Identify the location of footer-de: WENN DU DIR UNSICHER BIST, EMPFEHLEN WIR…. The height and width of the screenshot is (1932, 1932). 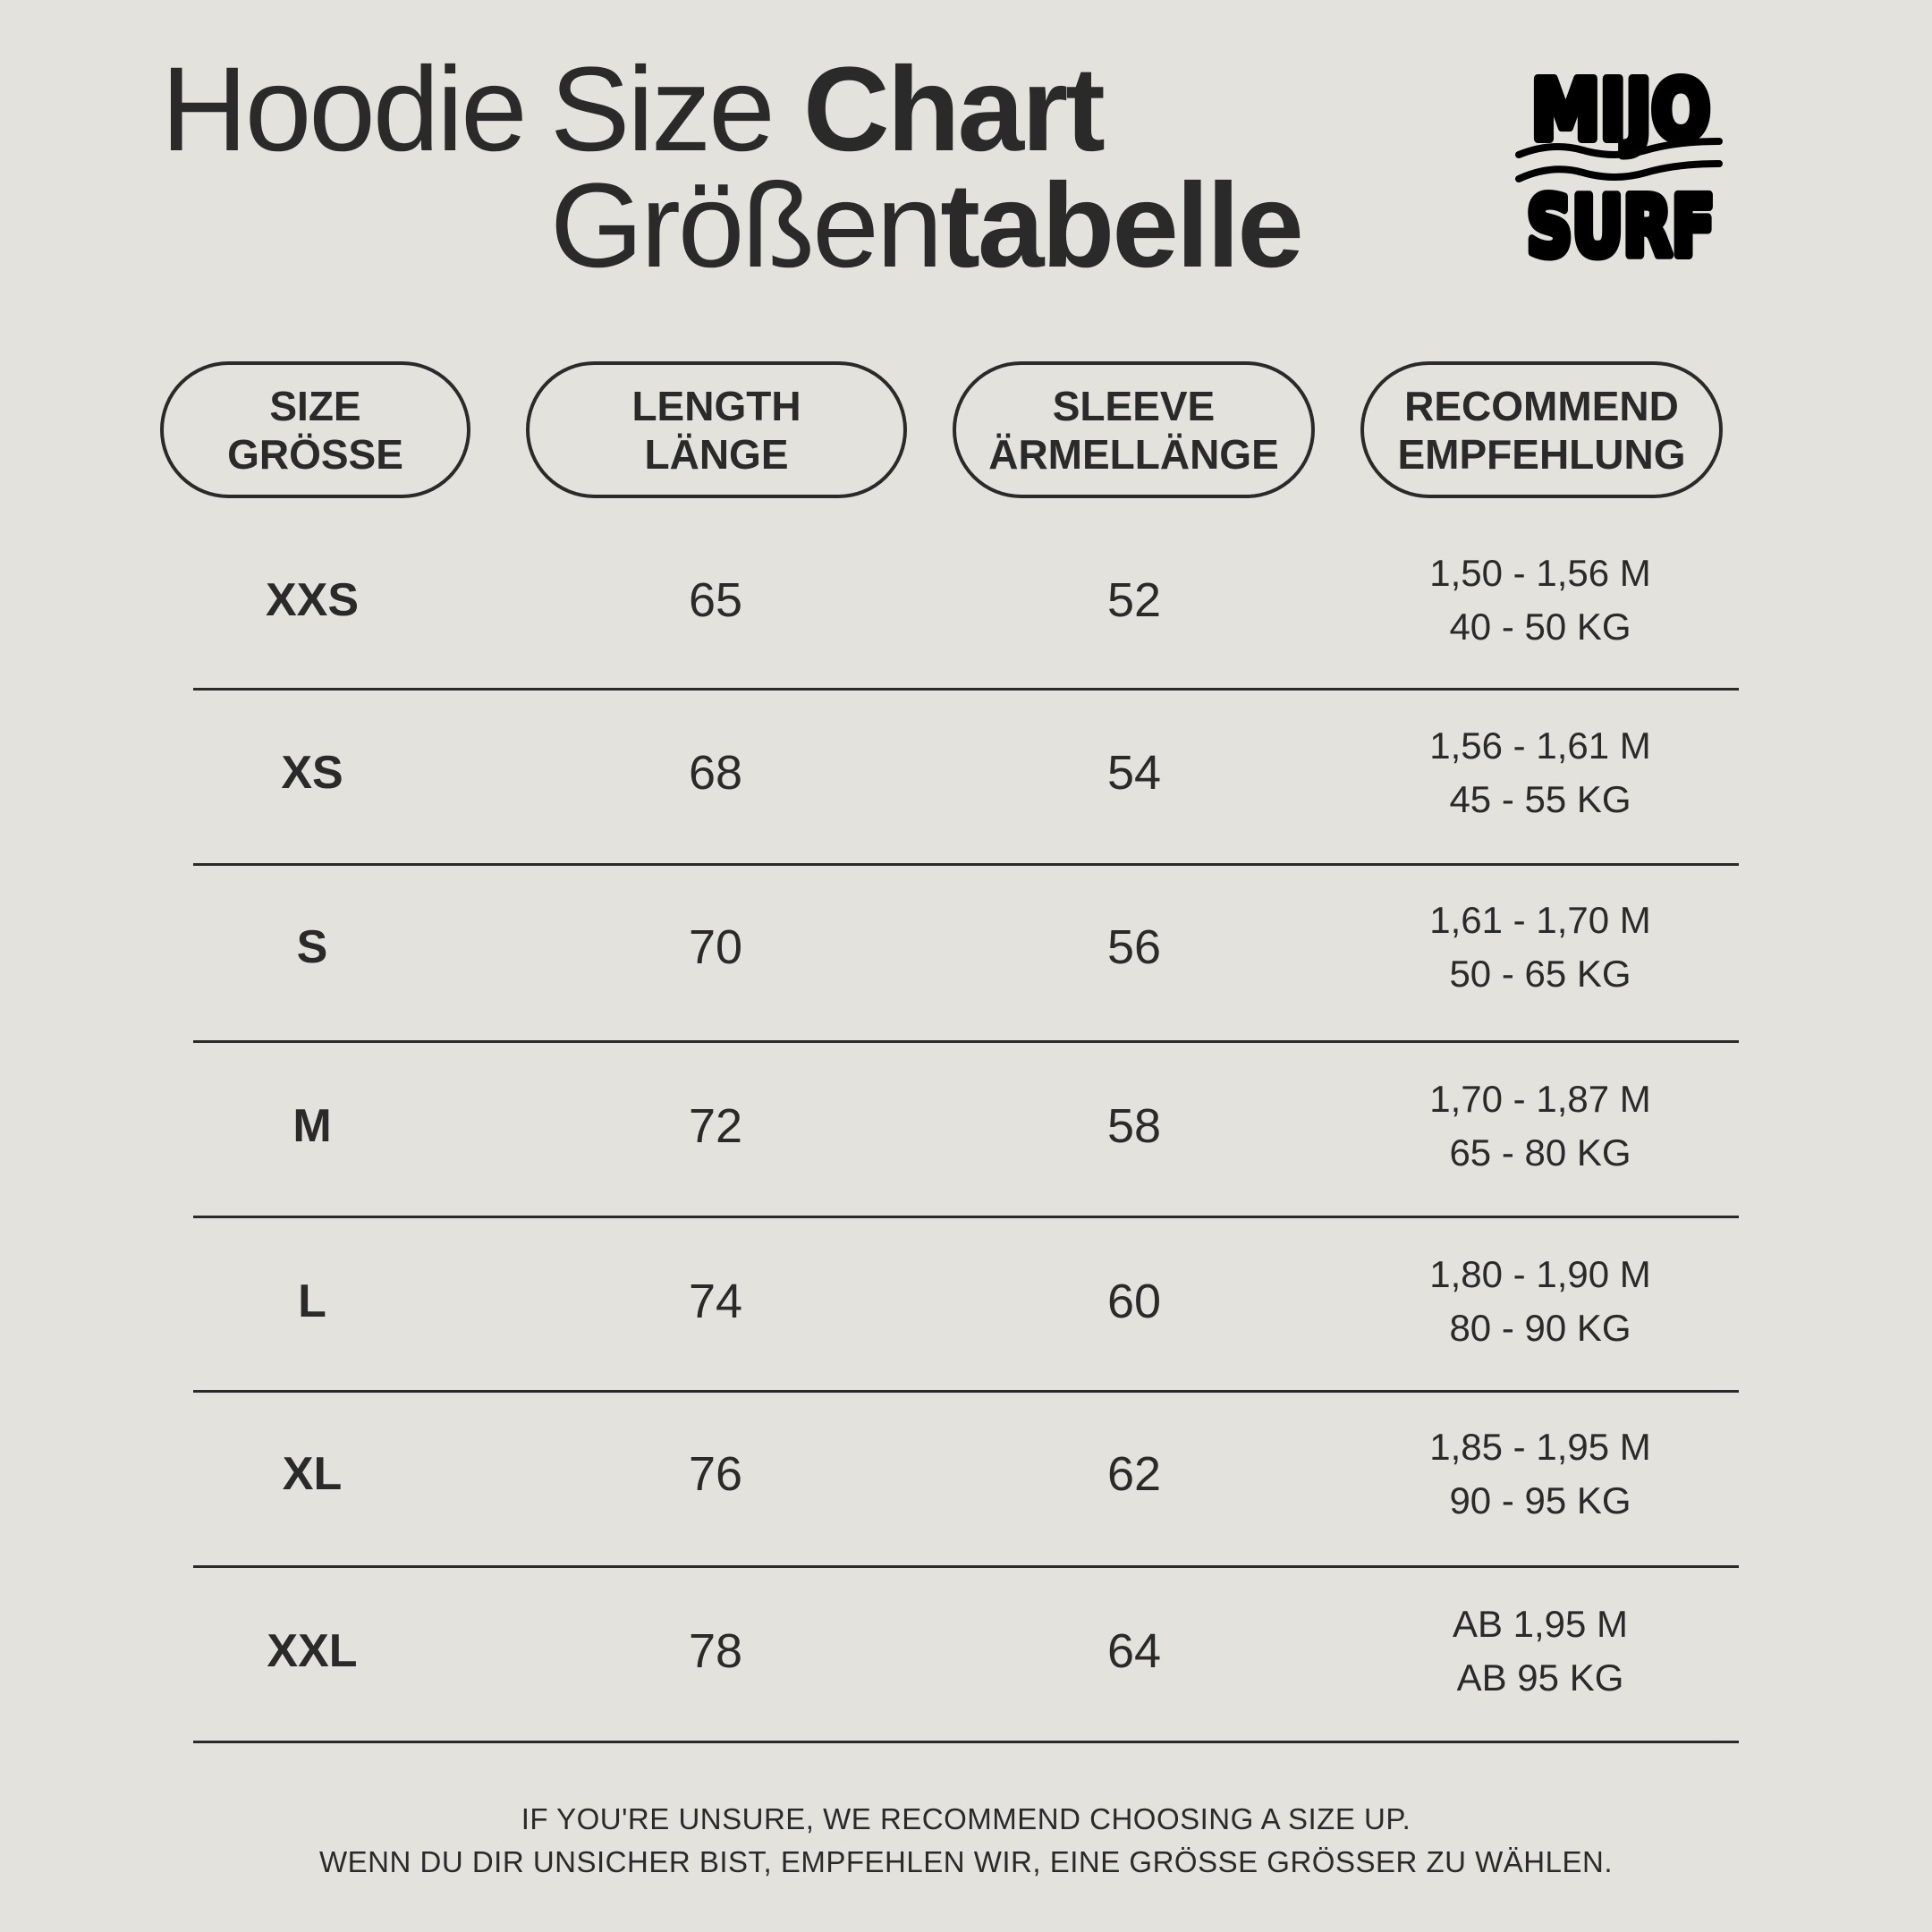
(966, 1861).